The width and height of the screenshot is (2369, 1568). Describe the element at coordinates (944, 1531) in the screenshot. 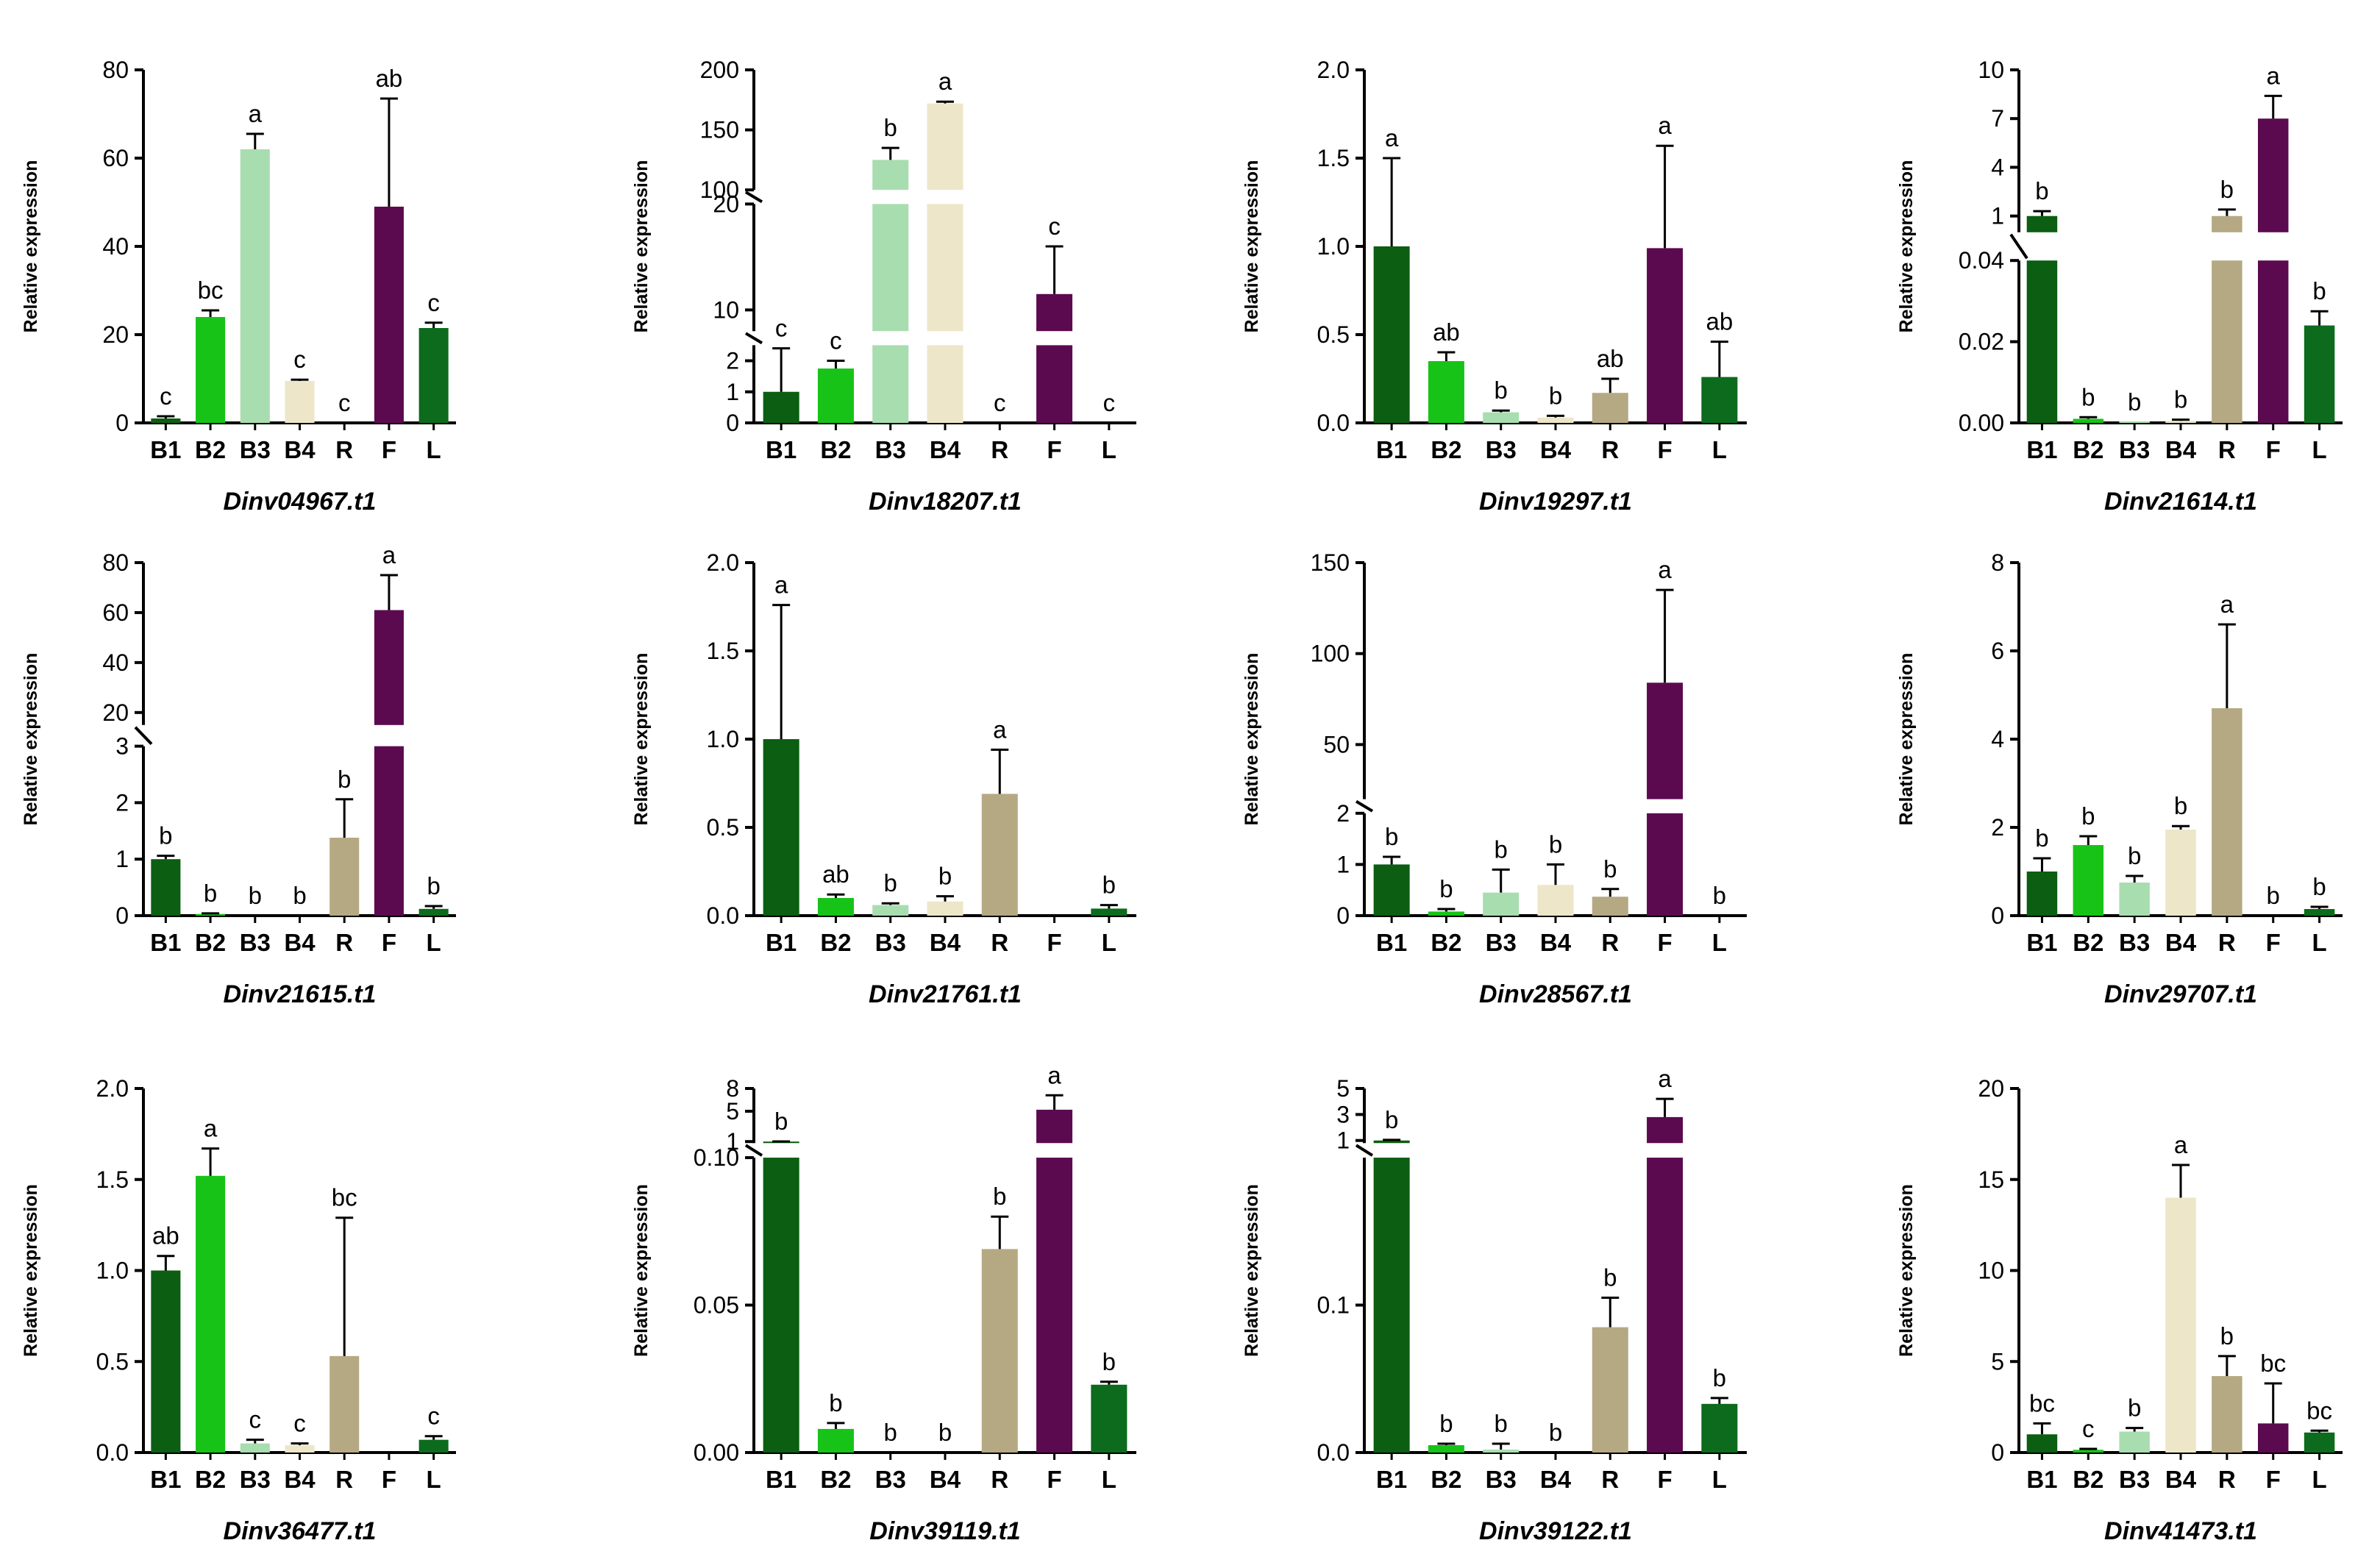

I see `chart-title: Dinv39119.t1` at that location.